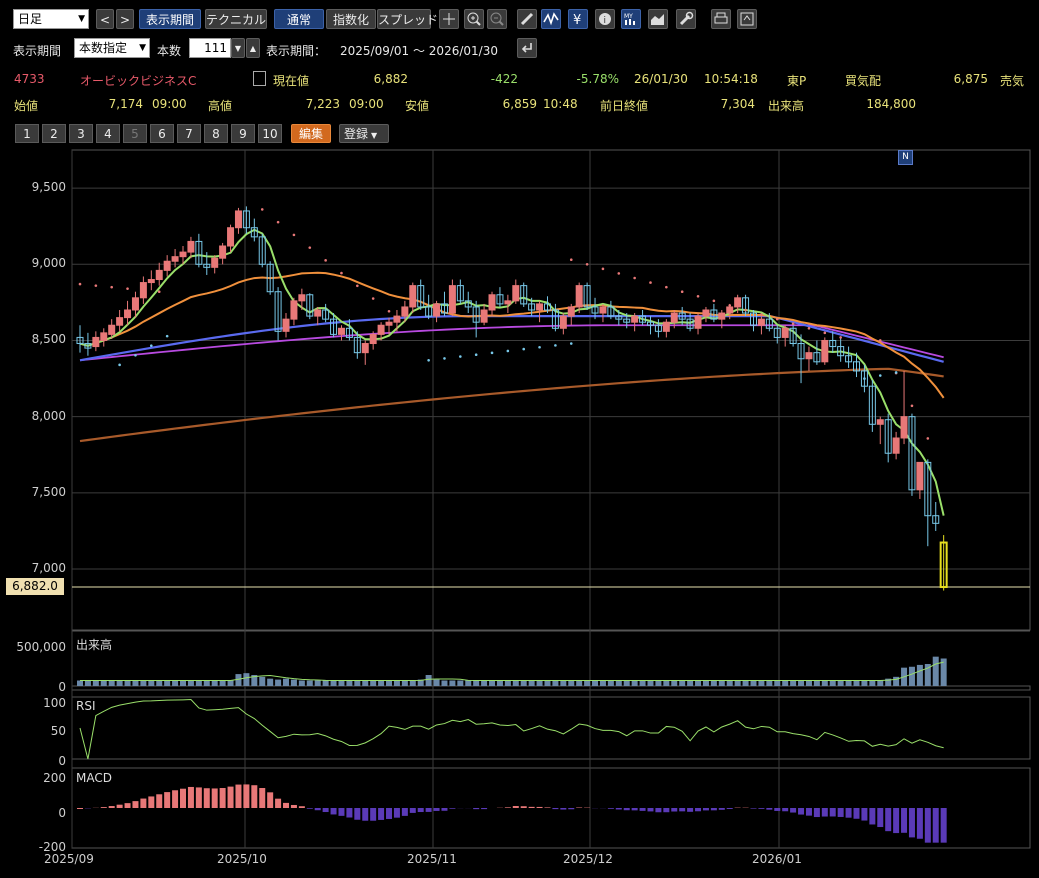 The image size is (1039, 878). I want to click on technical-button: テクニカル, so click(236, 19).